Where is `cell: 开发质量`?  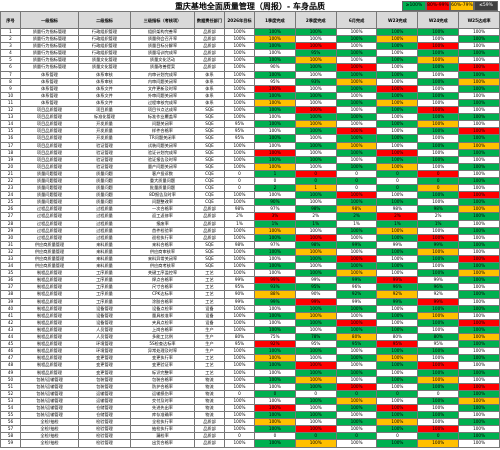 cell: 开发质量 is located at coordinates (104, 138).